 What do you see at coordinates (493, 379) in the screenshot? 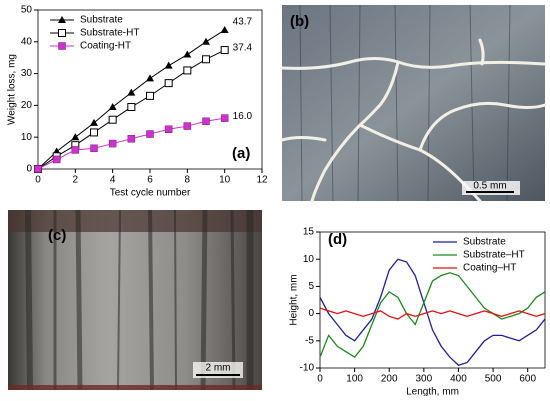
I see `x-tick-label: 500` at bounding box center [493, 379].